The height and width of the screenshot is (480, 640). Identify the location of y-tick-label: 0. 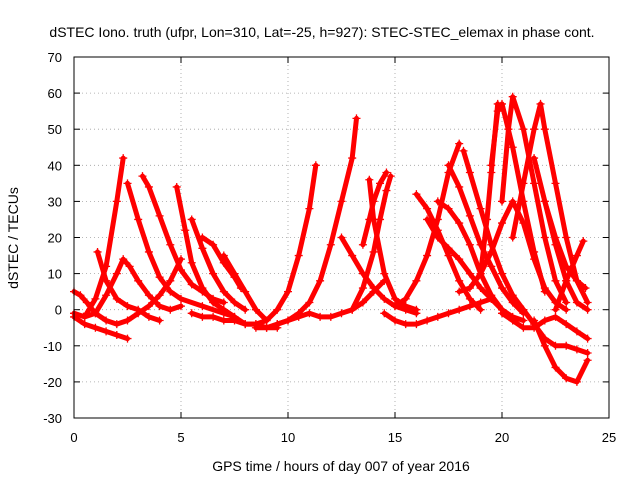
(58, 310).